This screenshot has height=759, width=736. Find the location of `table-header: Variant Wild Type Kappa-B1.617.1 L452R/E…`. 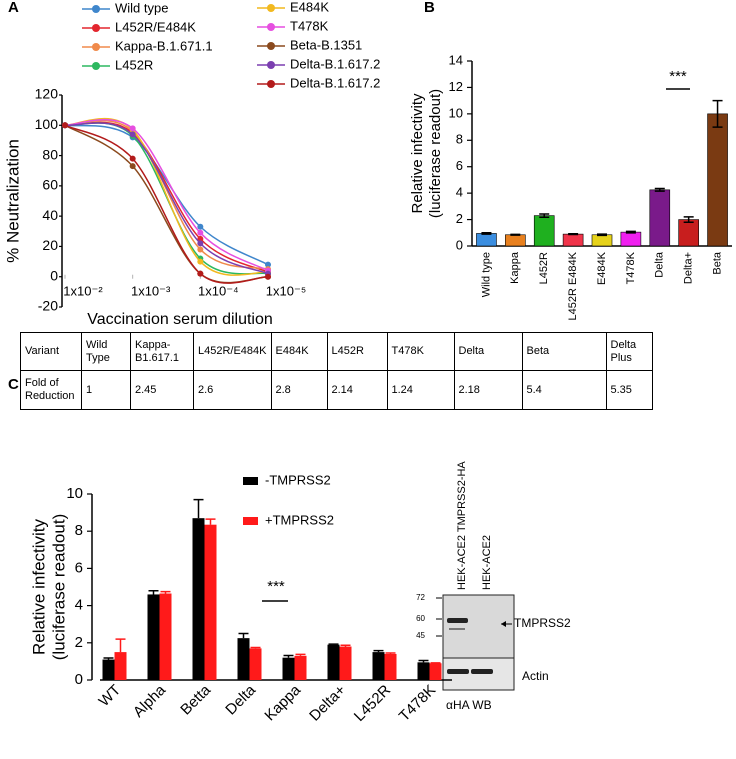

table-header: Variant Wild Type Kappa-B1.617.1 L452R/E… is located at coordinates (336, 351).